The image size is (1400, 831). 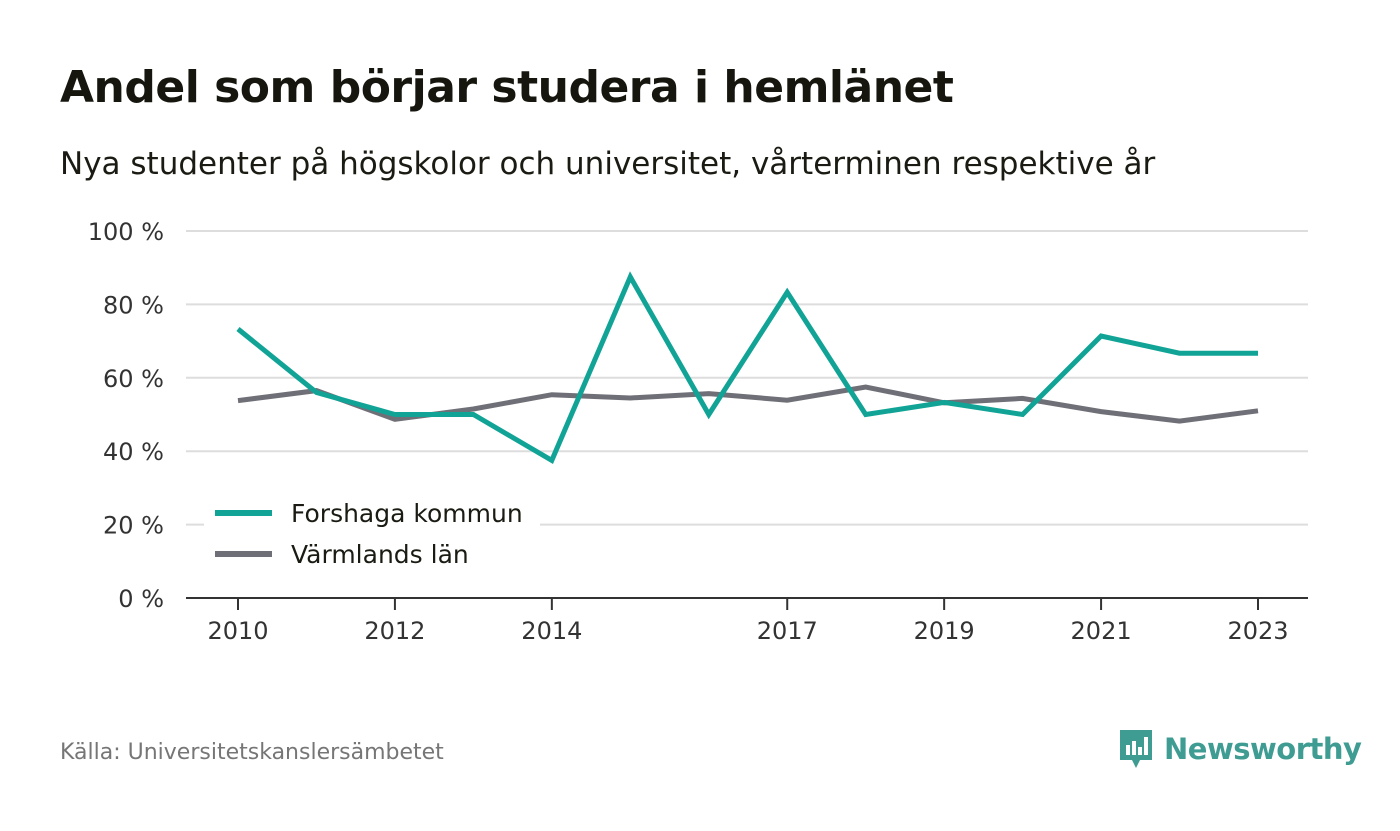 I want to click on legend: Forshaga kommun Värmlands län, so click(x=372, y=534).